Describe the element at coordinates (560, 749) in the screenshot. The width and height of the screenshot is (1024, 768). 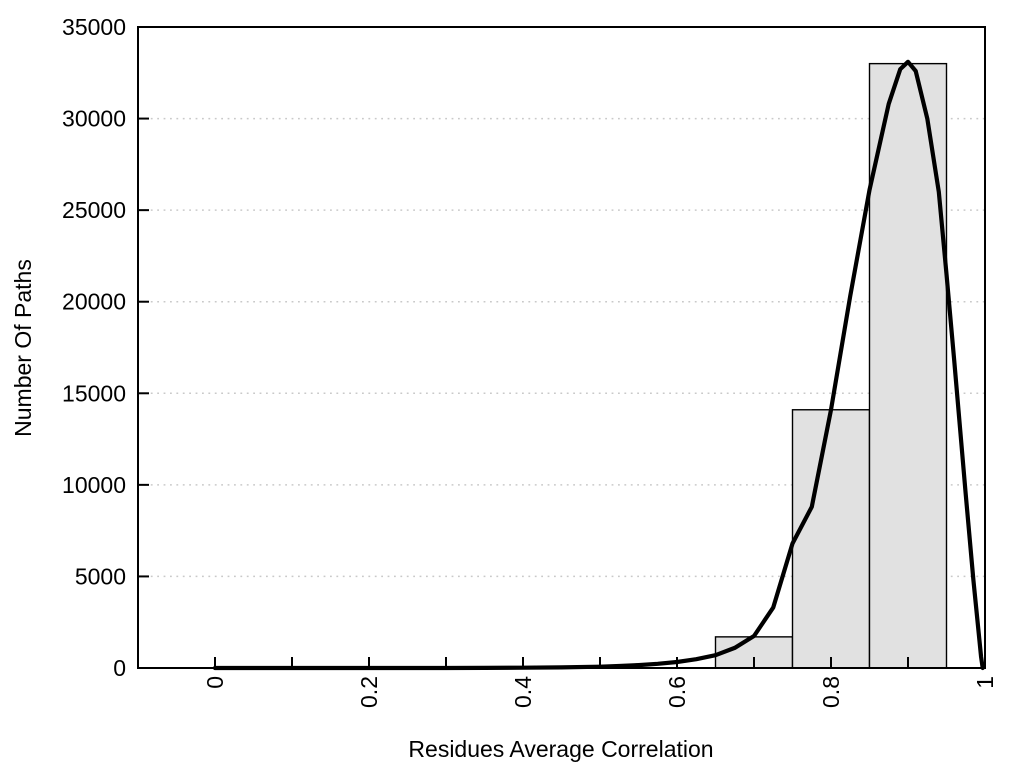
I see `x-axis-title: Residues Average Correlation` at that location.